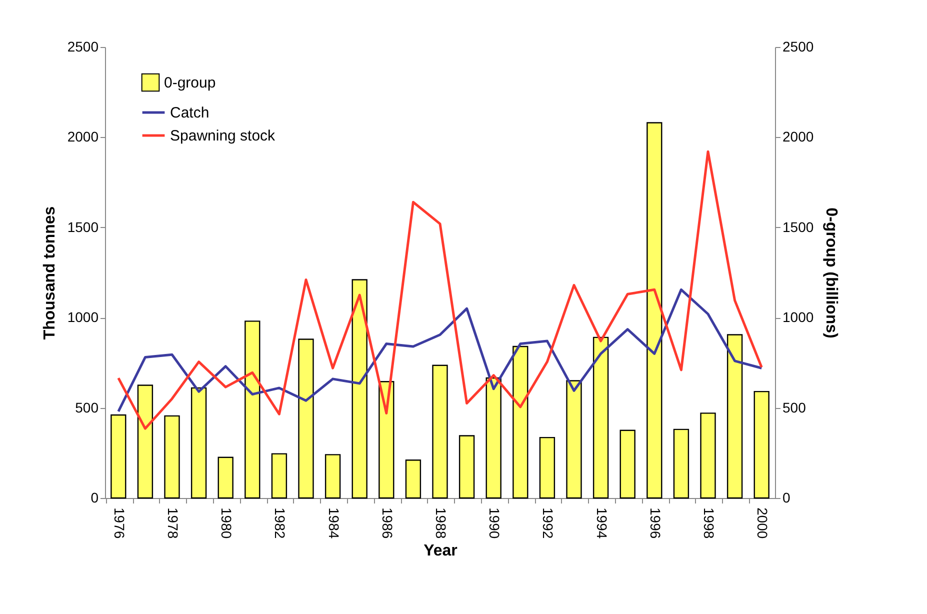 The image size is (927, 614). Describe the element at coordinates (387, 523) in the screenshot. I see `x-tick-label: 1986` at that location.